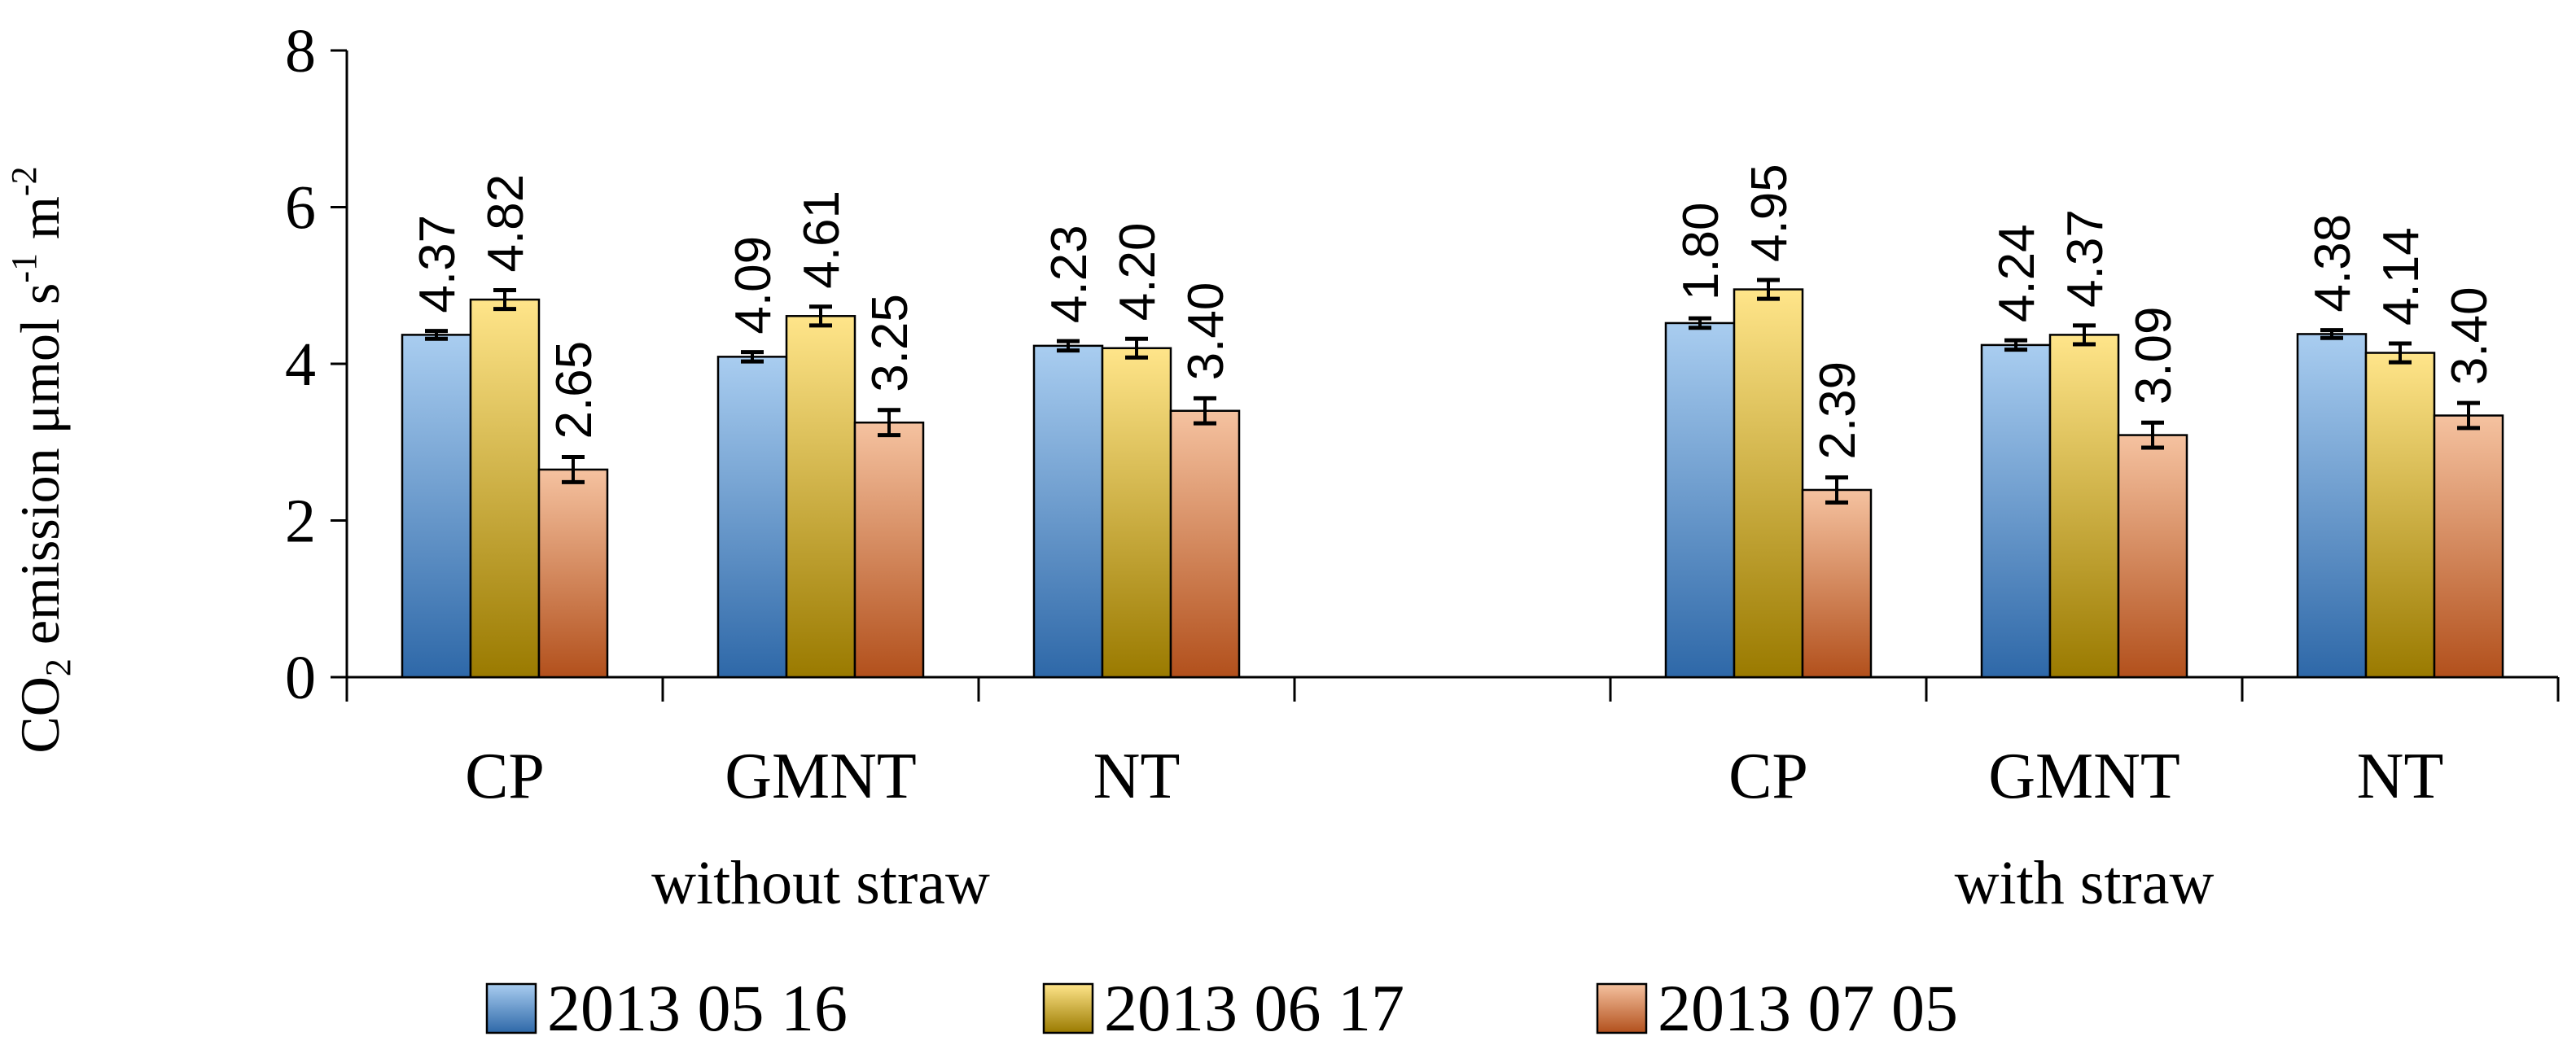 This screenshot has height=1054, width=2576. I want to click on group-label: without straw, so click(820, 883).